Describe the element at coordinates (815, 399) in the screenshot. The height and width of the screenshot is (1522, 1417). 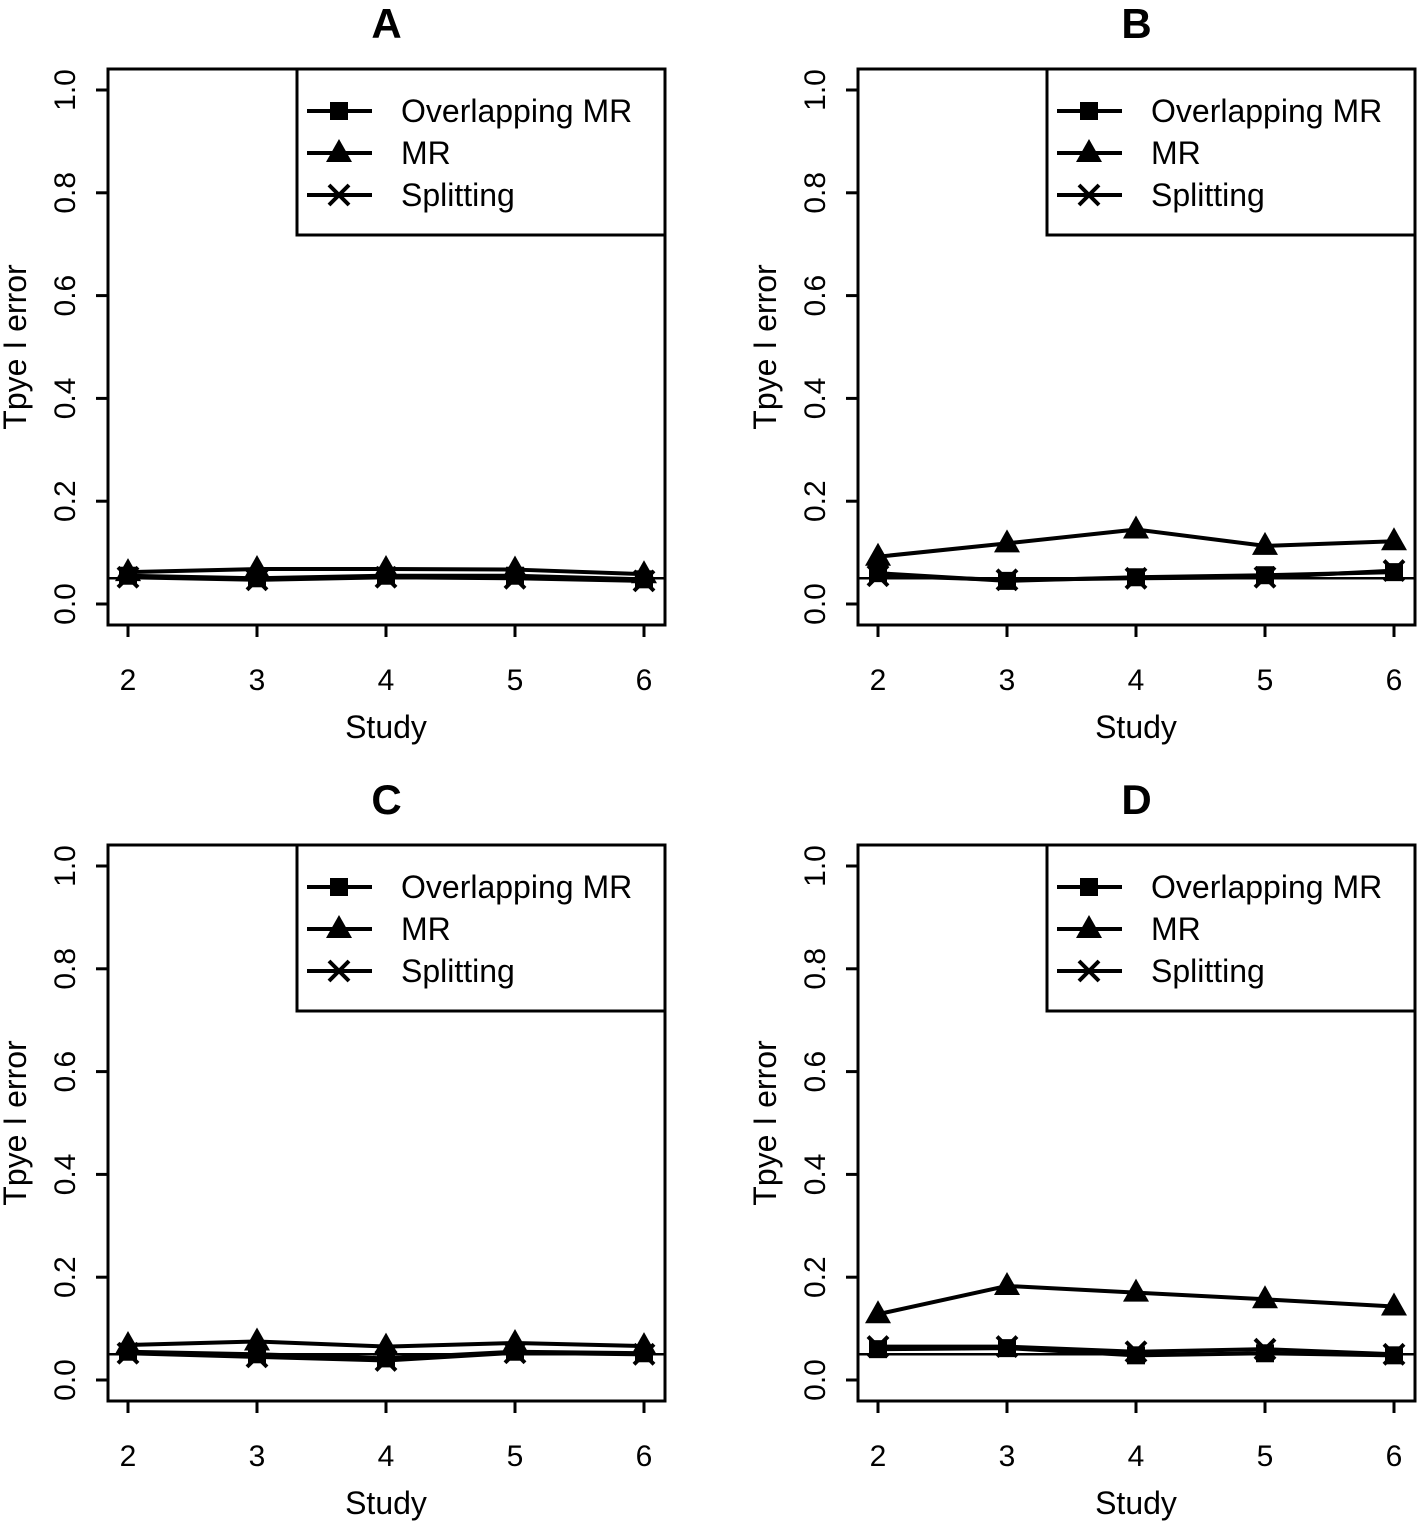
I see `y-tick-label: 0.4` at that location.